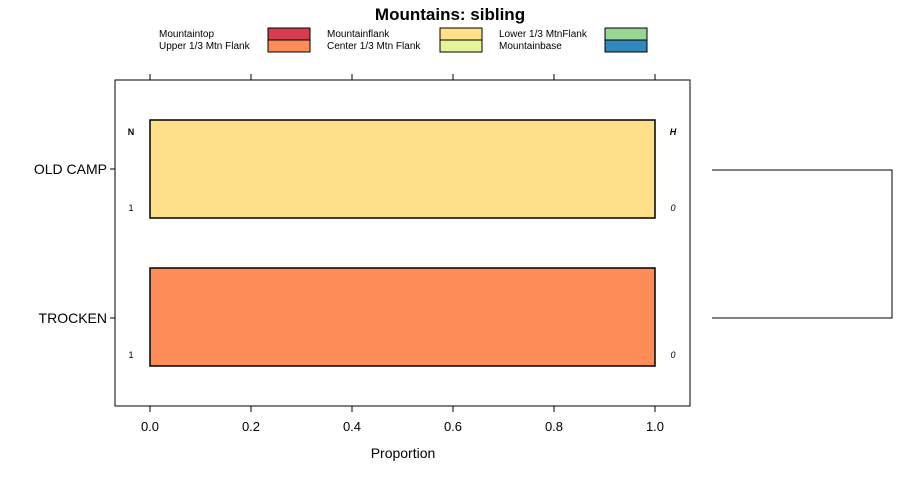  Describe the element at coordinates (655, 426) in the screenshot. I see `x-tick-label: 1.0` at that location.